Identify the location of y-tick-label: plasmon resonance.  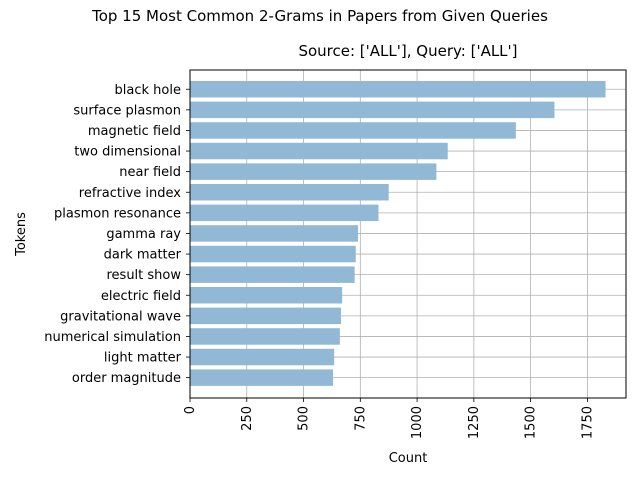
(117, 213).